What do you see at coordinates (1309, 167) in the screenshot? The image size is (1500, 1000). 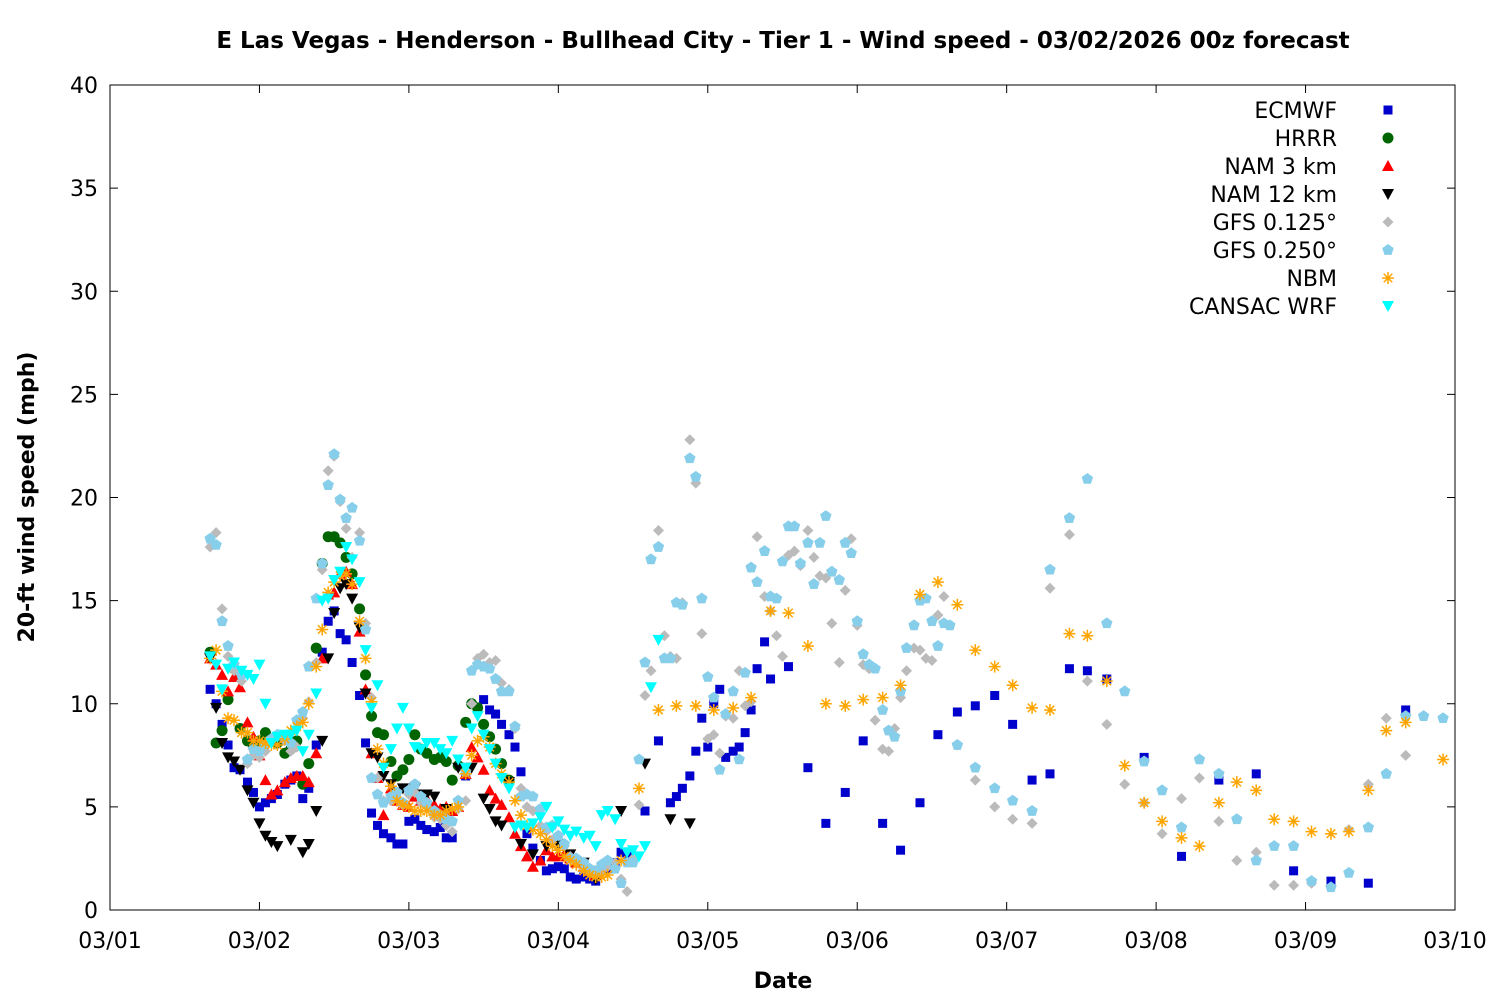 I see `legend-item: NAM 3 km` at bounding box center [1309, 167].